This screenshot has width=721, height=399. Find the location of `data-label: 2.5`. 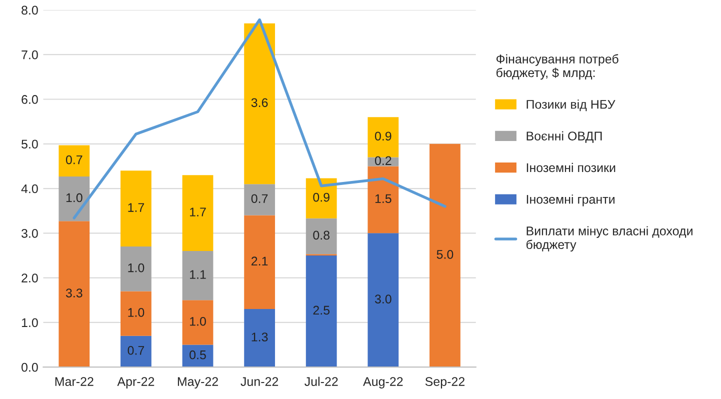

data-label: 2.5 is located at coordinates (321, 310).